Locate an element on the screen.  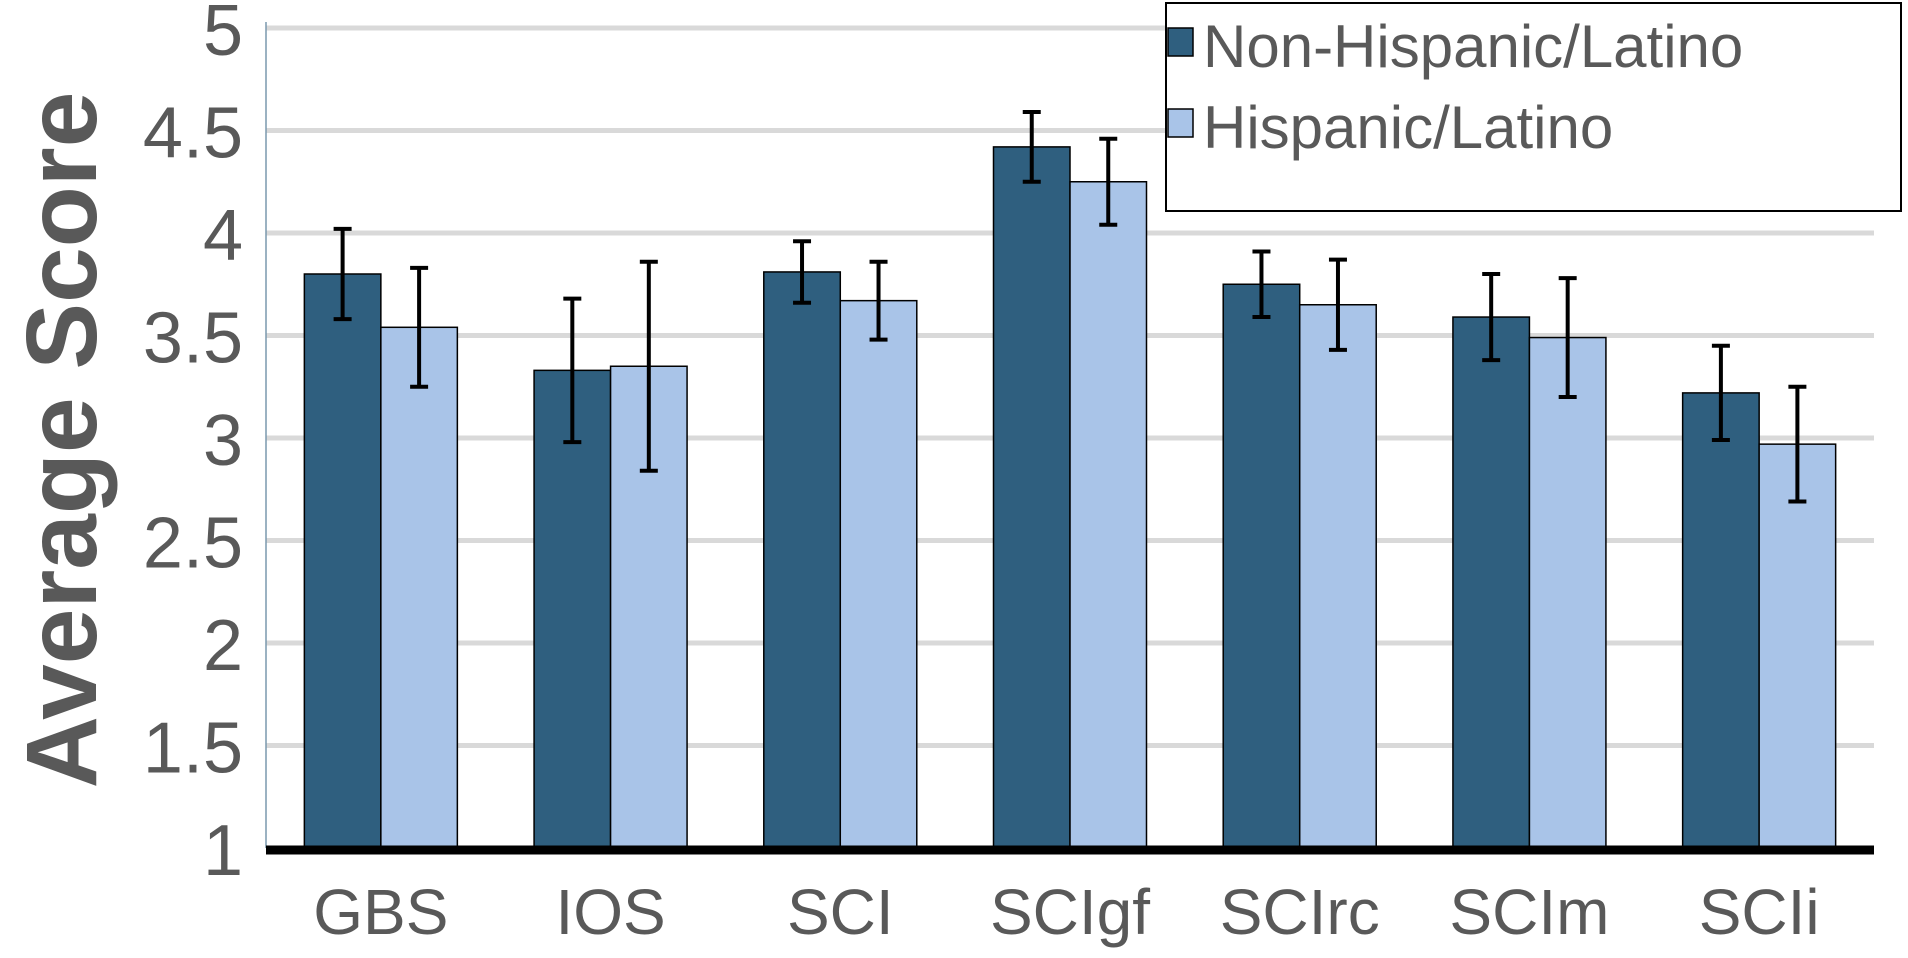
y-tick-label: 1 is located at coordinates (223, 851).